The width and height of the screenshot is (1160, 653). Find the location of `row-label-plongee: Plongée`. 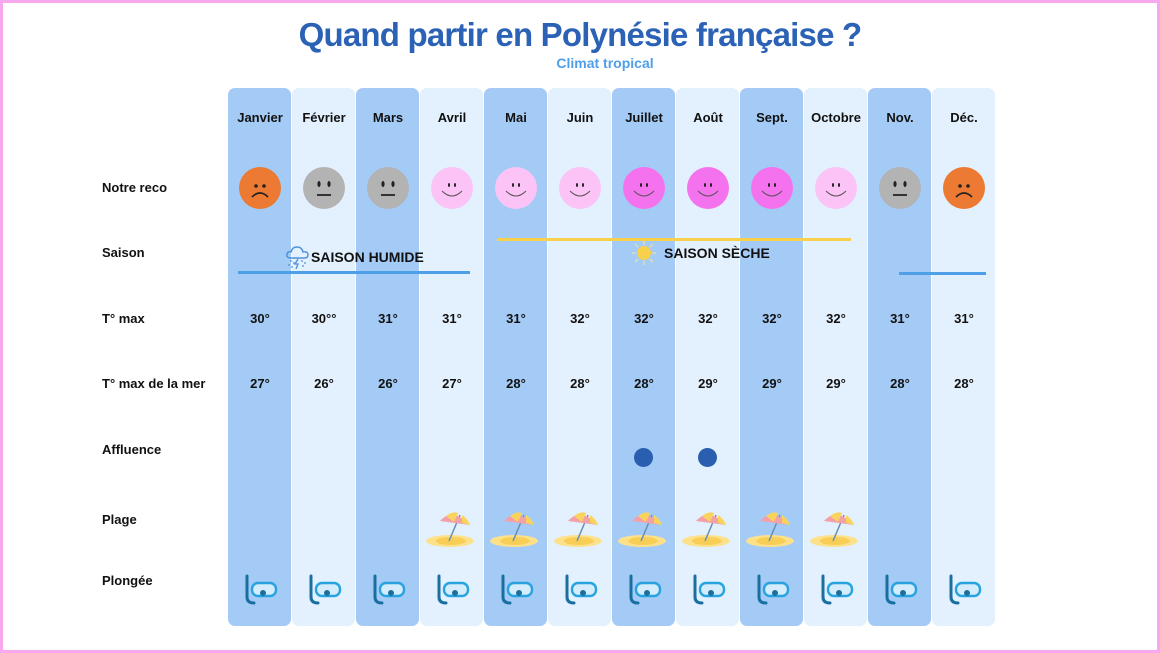

row-label-plongee: Plongée is located at coordinates (127, 580).